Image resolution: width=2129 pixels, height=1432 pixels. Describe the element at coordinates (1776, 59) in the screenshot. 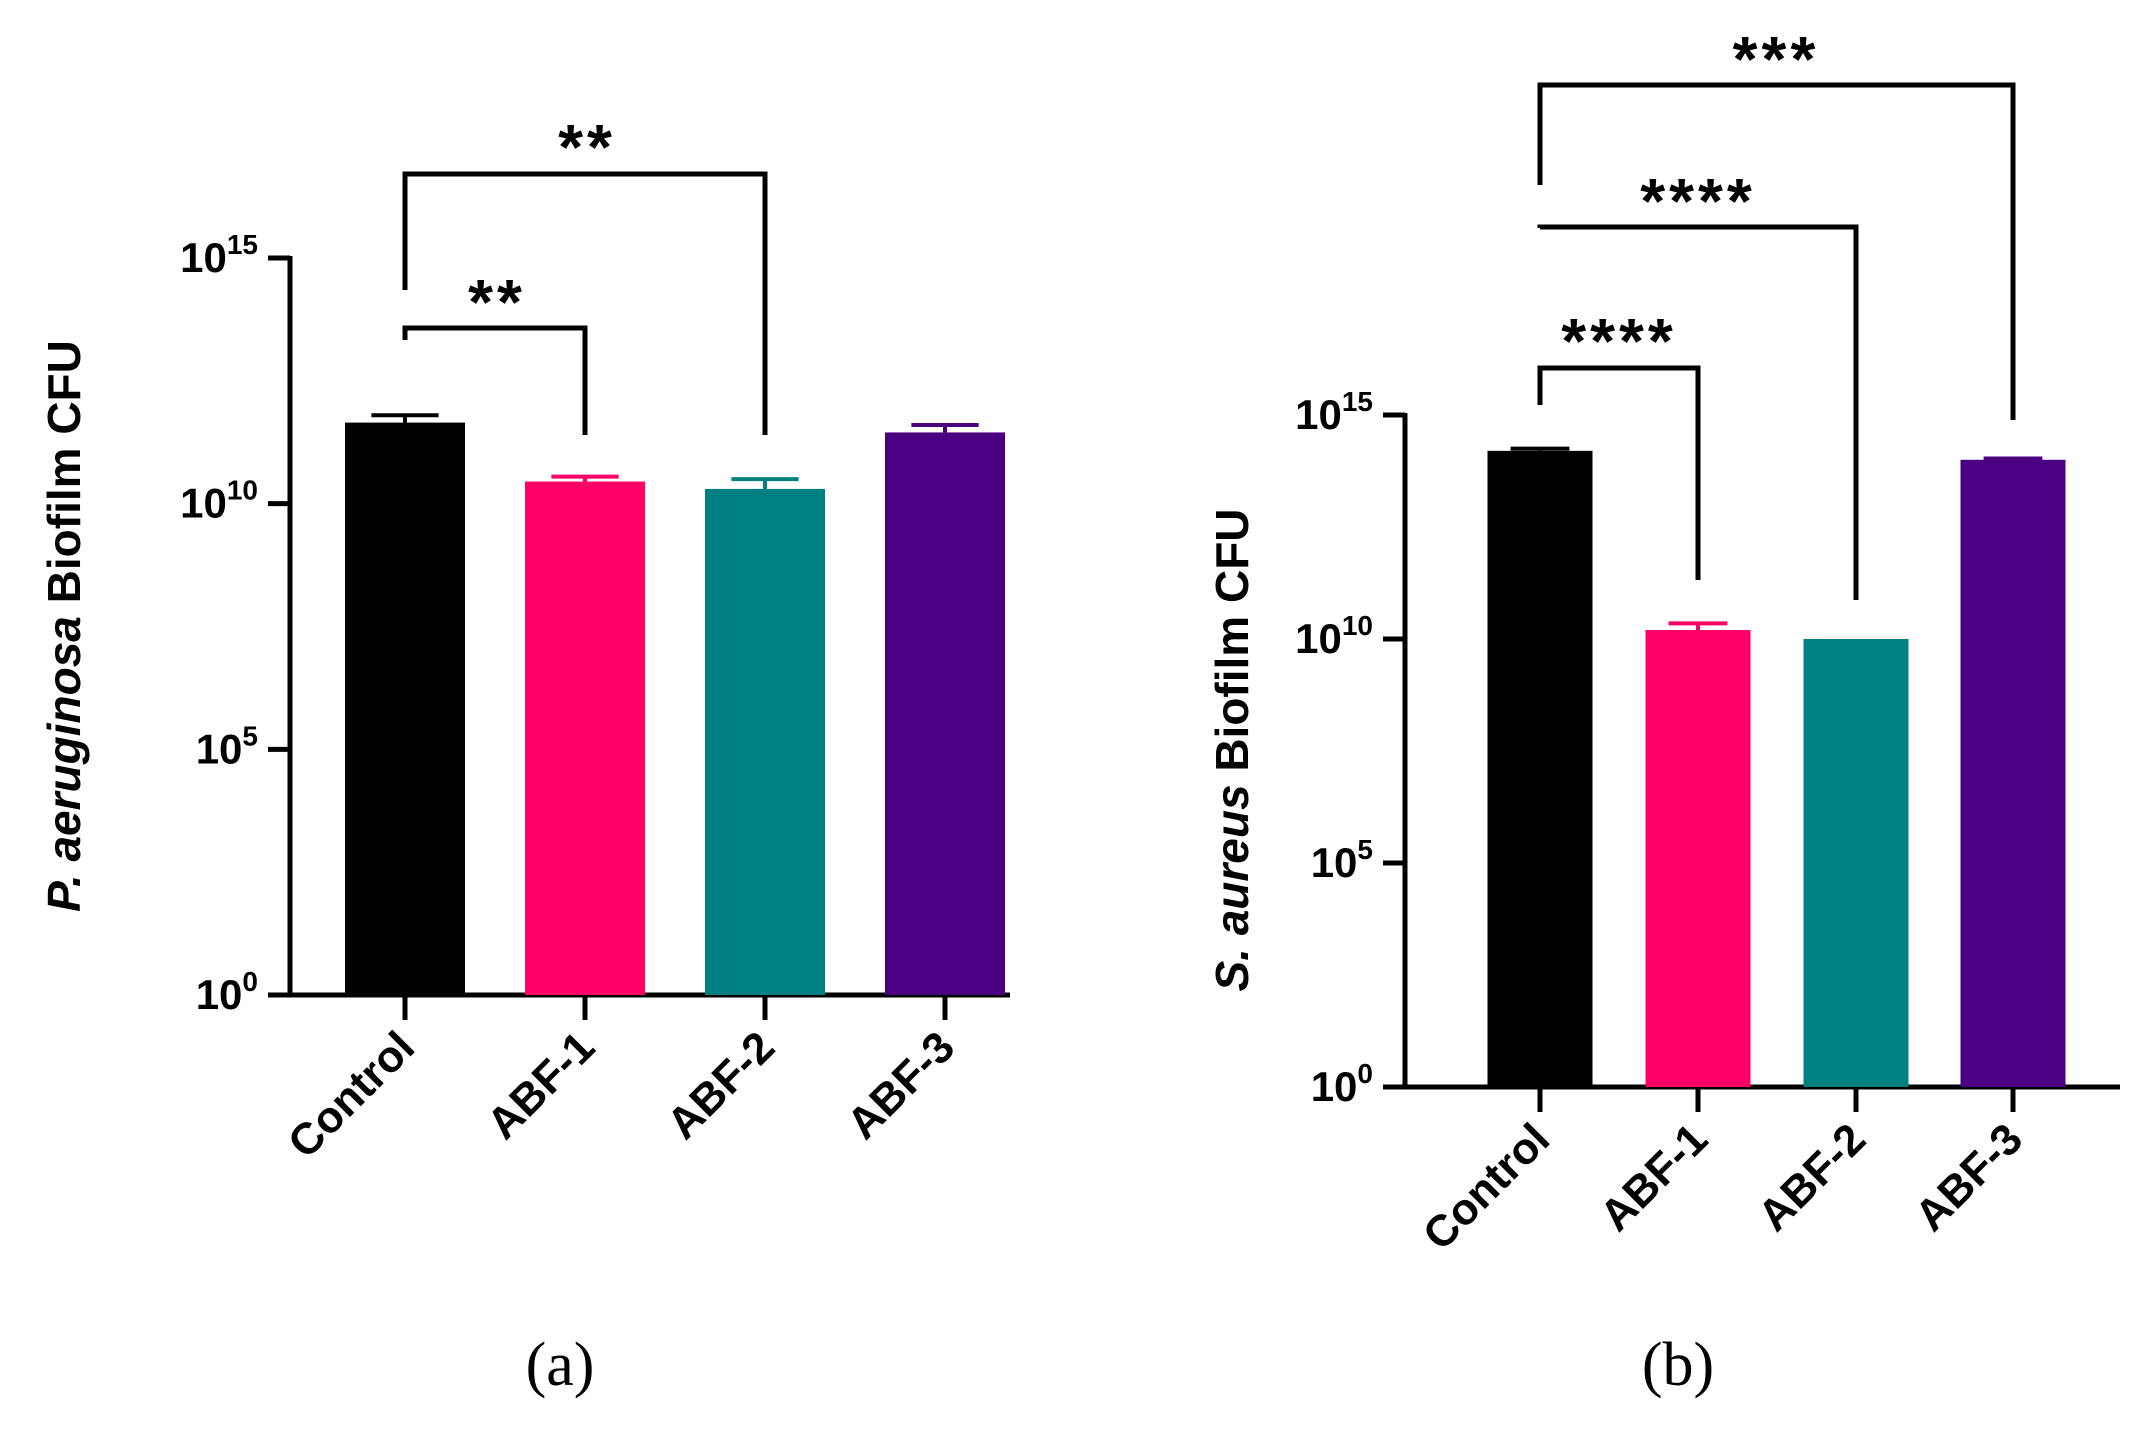

I see `significance-stars: ***` at that location.